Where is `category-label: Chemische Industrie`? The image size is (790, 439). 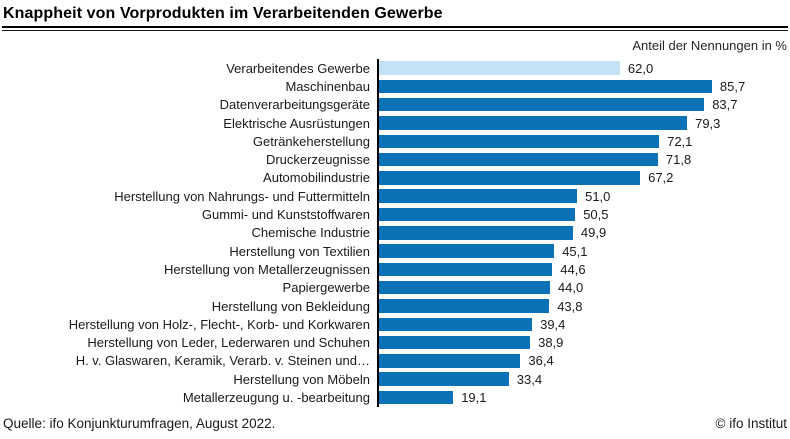 category-label: Chemische Industrie is located at coordinates (311, 233).